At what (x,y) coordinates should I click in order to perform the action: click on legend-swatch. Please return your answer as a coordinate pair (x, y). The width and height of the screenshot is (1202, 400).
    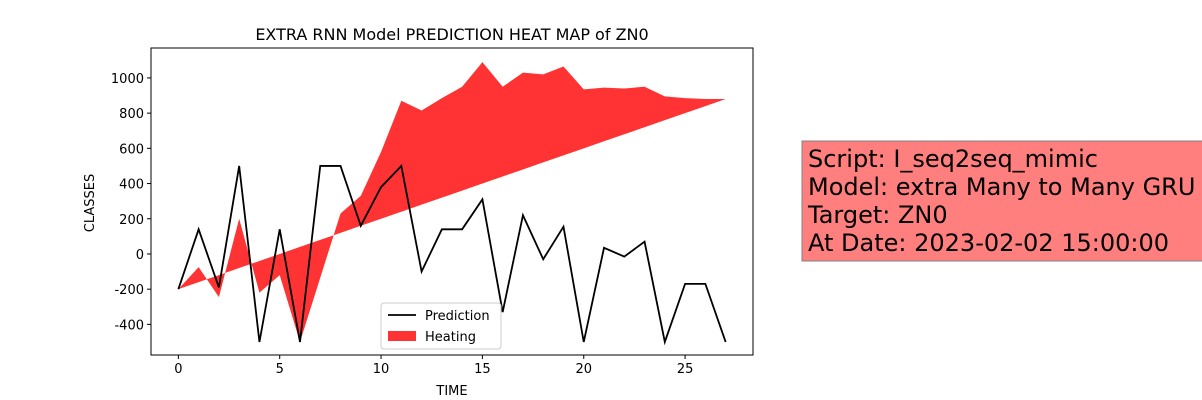
    Looking at the image, I should click on (402, 336).